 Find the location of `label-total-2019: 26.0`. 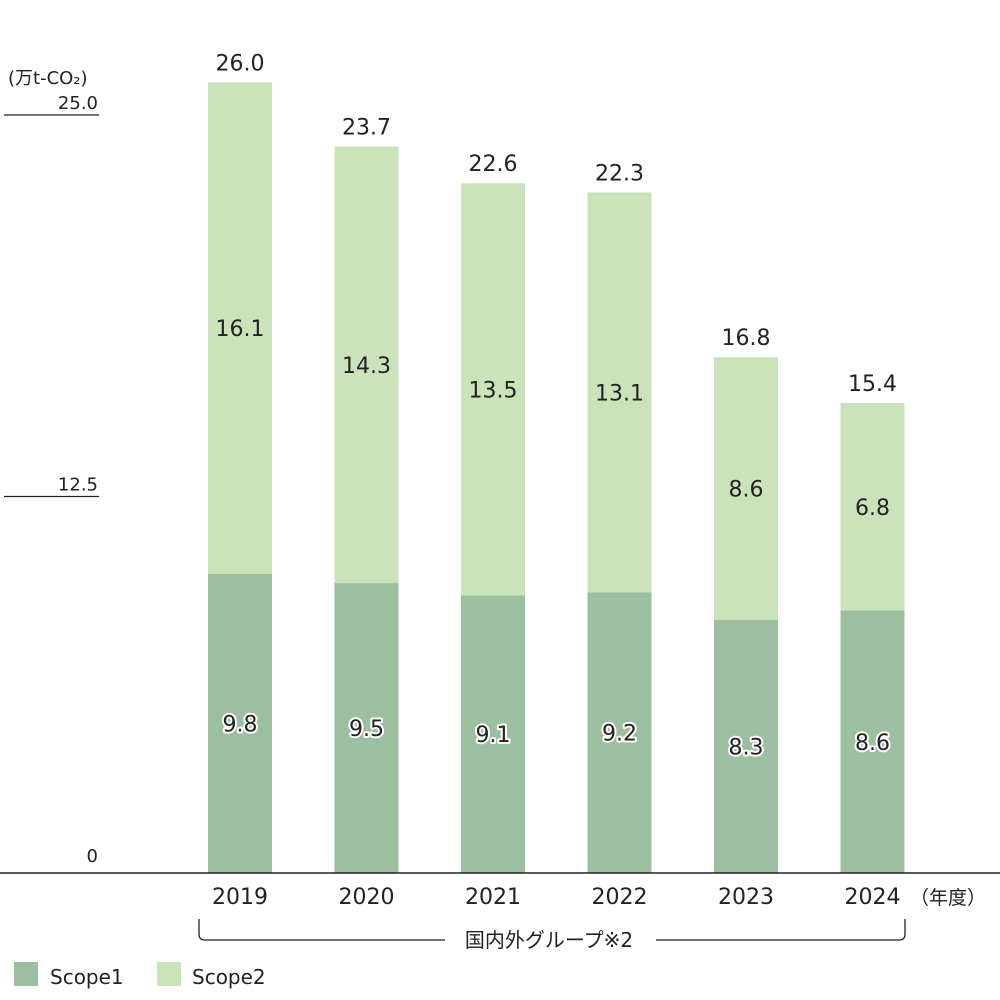

label-total-2019: 26.0 is located at coordinates (240, 64).